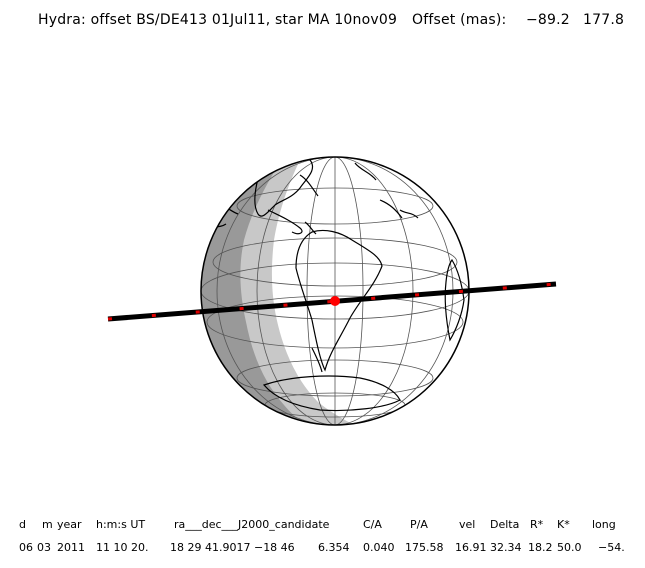  Describe the element at coordinates (459, 20) in the screenshot. I see `offset-label: Offset (mas):` at that location.